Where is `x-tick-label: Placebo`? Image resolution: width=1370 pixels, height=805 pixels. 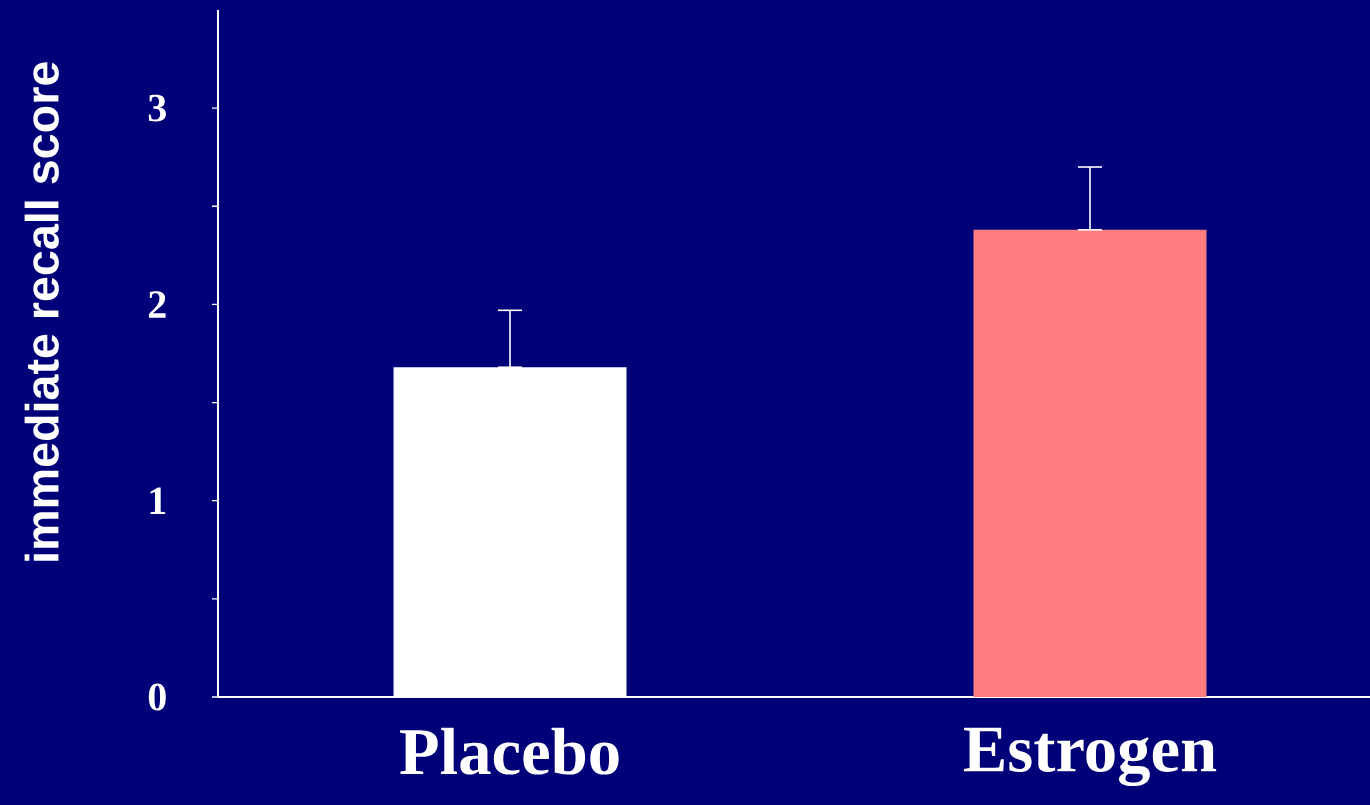
x-tick-label: Placebo is located at coordinates (509, 751).